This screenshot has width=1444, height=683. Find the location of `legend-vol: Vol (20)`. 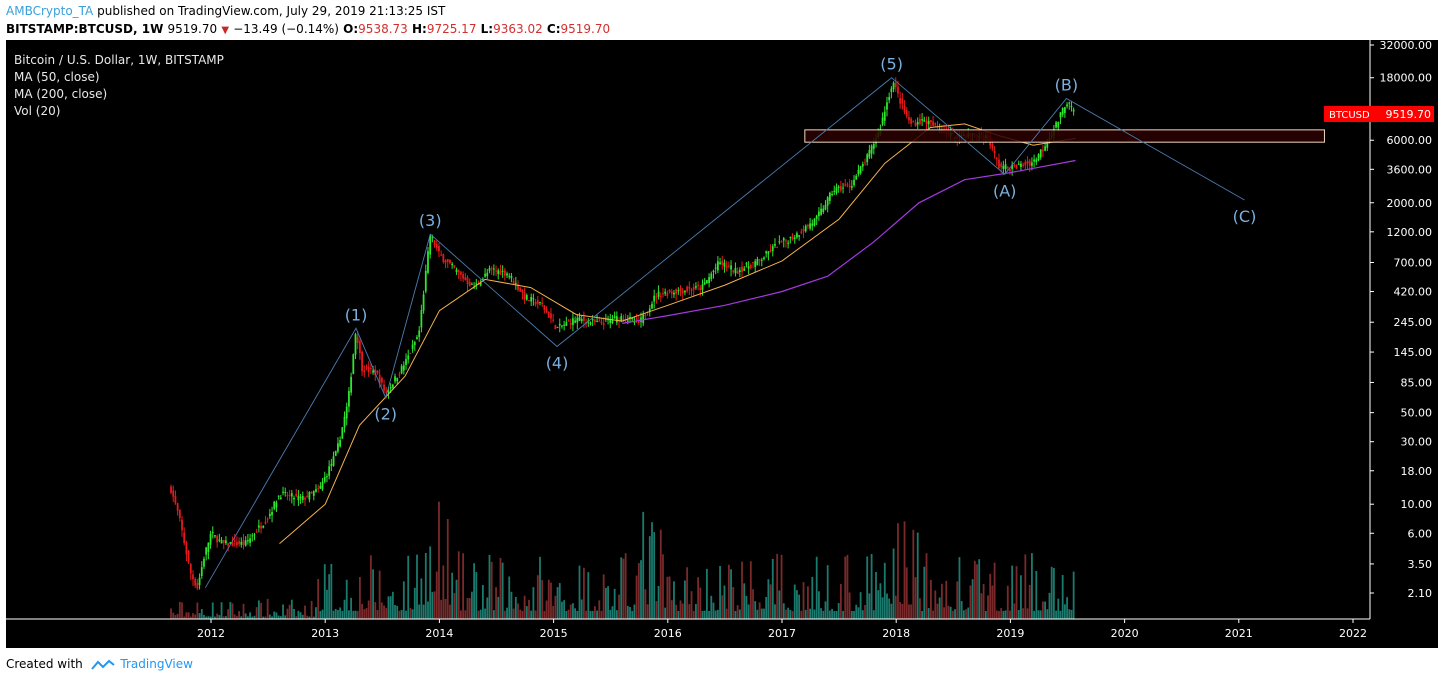

legend-vol: Vol (20) is located at coordinates (37, 111).